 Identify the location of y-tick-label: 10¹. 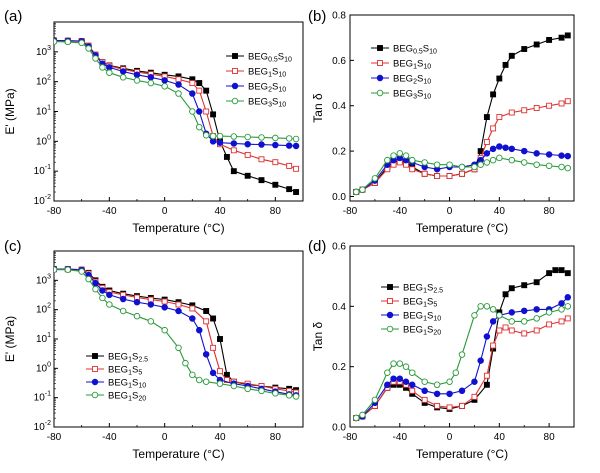
(43, 338).